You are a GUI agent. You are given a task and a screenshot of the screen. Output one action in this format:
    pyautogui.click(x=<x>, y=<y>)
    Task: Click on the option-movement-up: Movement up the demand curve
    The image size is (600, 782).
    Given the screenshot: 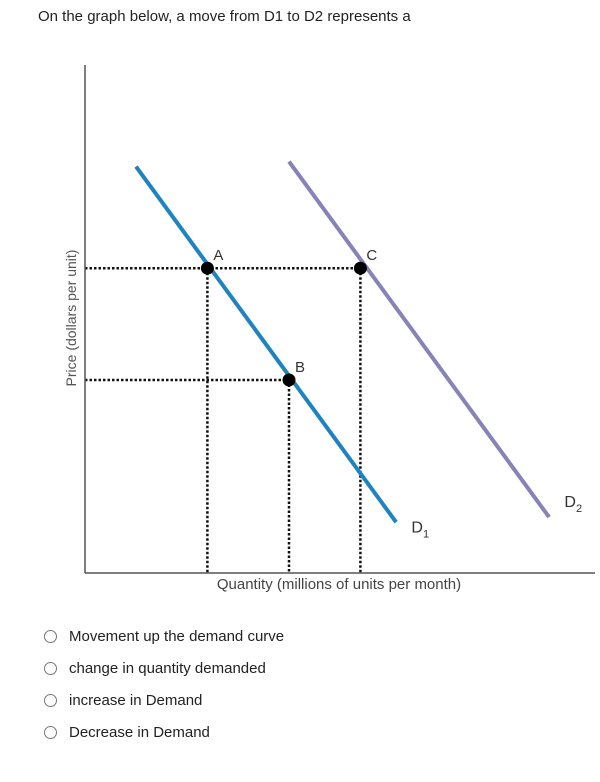 What is the action you would take?
    pyautogui.click(x=164, y=636)
    